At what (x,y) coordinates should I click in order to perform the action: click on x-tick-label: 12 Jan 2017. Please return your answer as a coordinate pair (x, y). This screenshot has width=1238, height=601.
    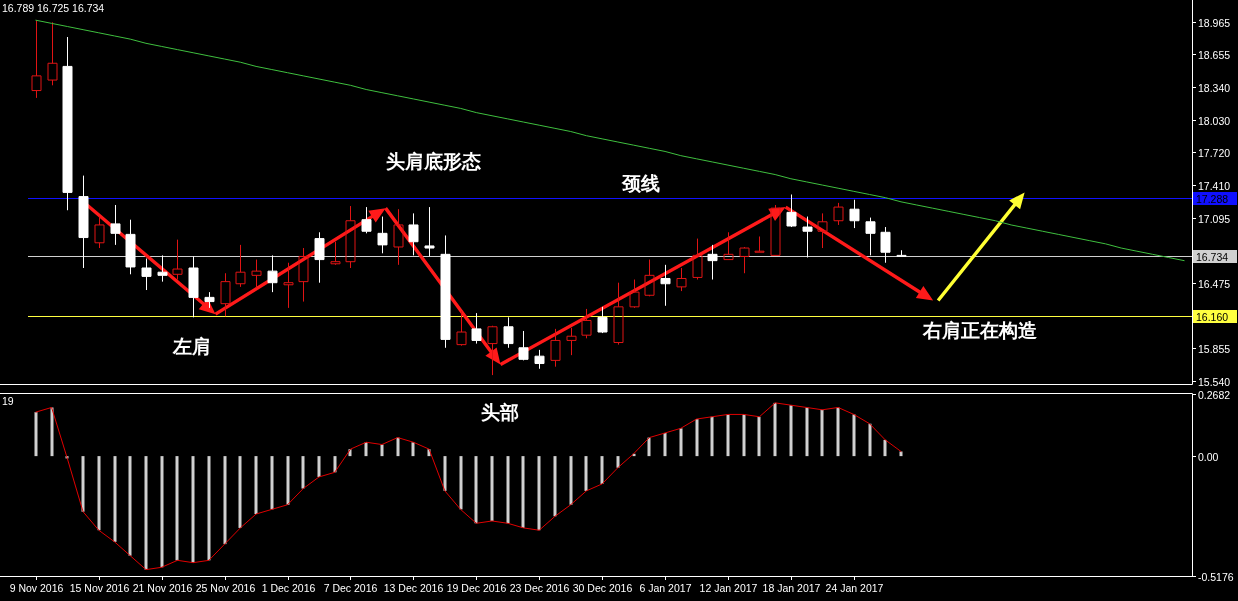
    Looking at the image, I should click on (728, 588).